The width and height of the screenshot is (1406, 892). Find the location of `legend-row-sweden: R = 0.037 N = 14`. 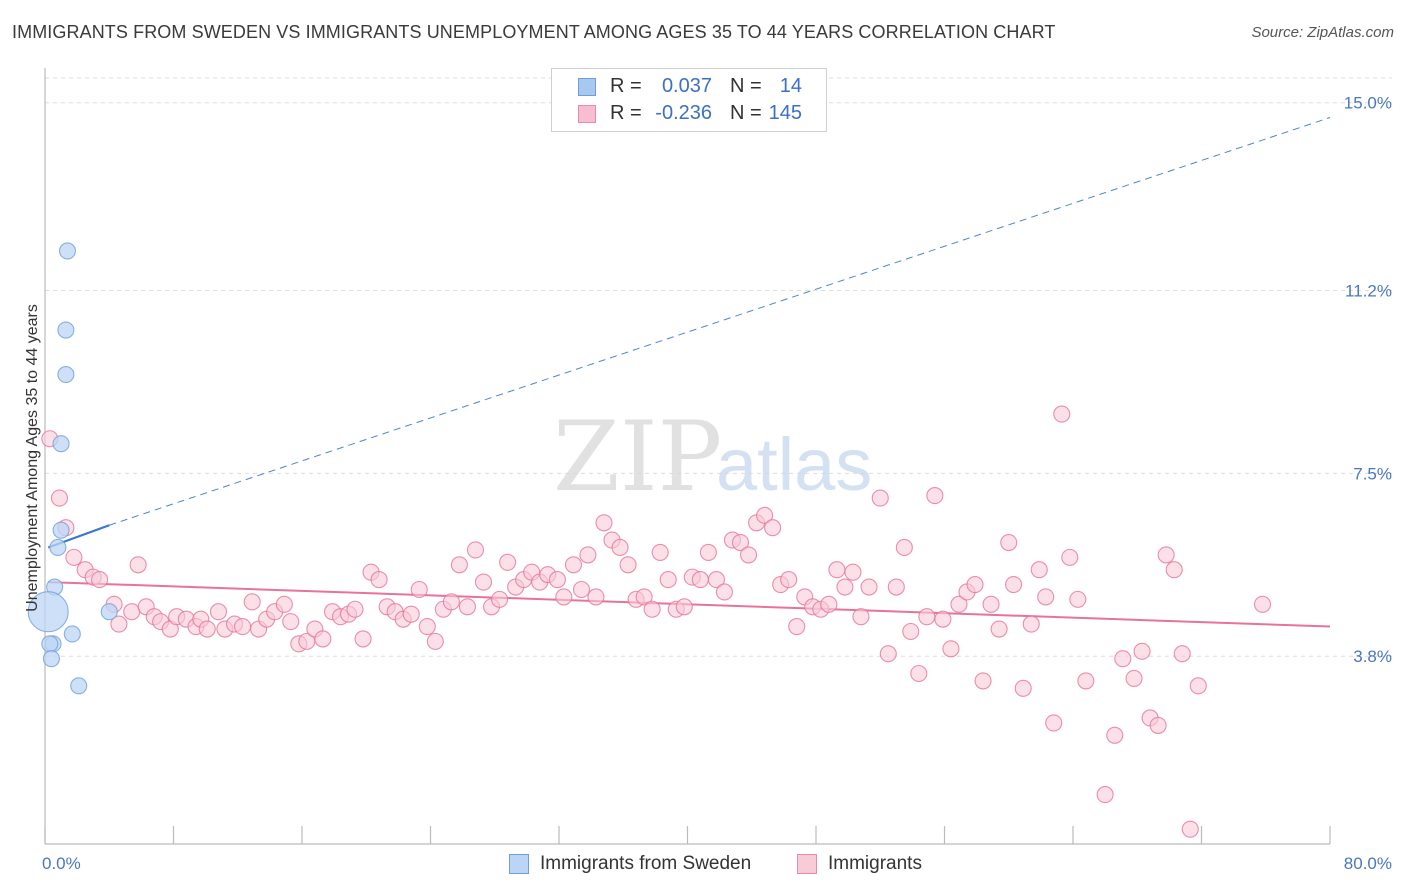

legend-row-sweden: R = 0.037 N = 14 is located at coordinates (689, 87).